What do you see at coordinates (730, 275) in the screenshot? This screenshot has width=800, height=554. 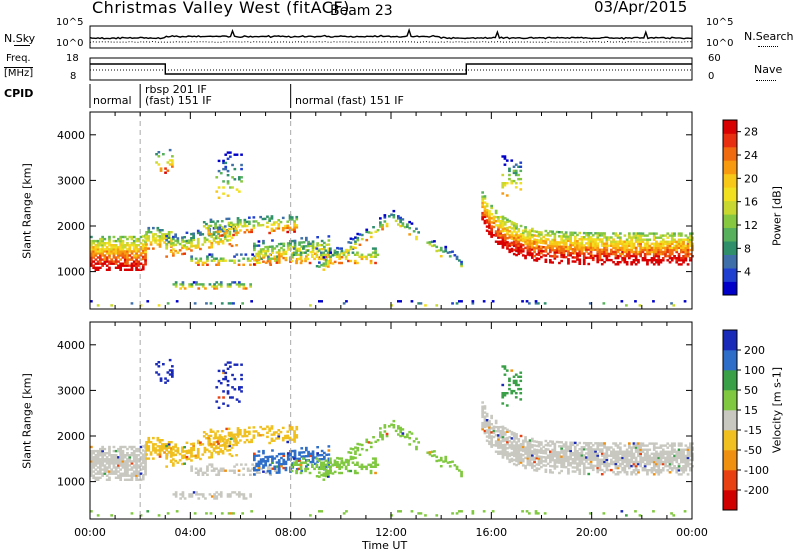 I see `power-colorbar-swatch` at bounding box center [730, 275].